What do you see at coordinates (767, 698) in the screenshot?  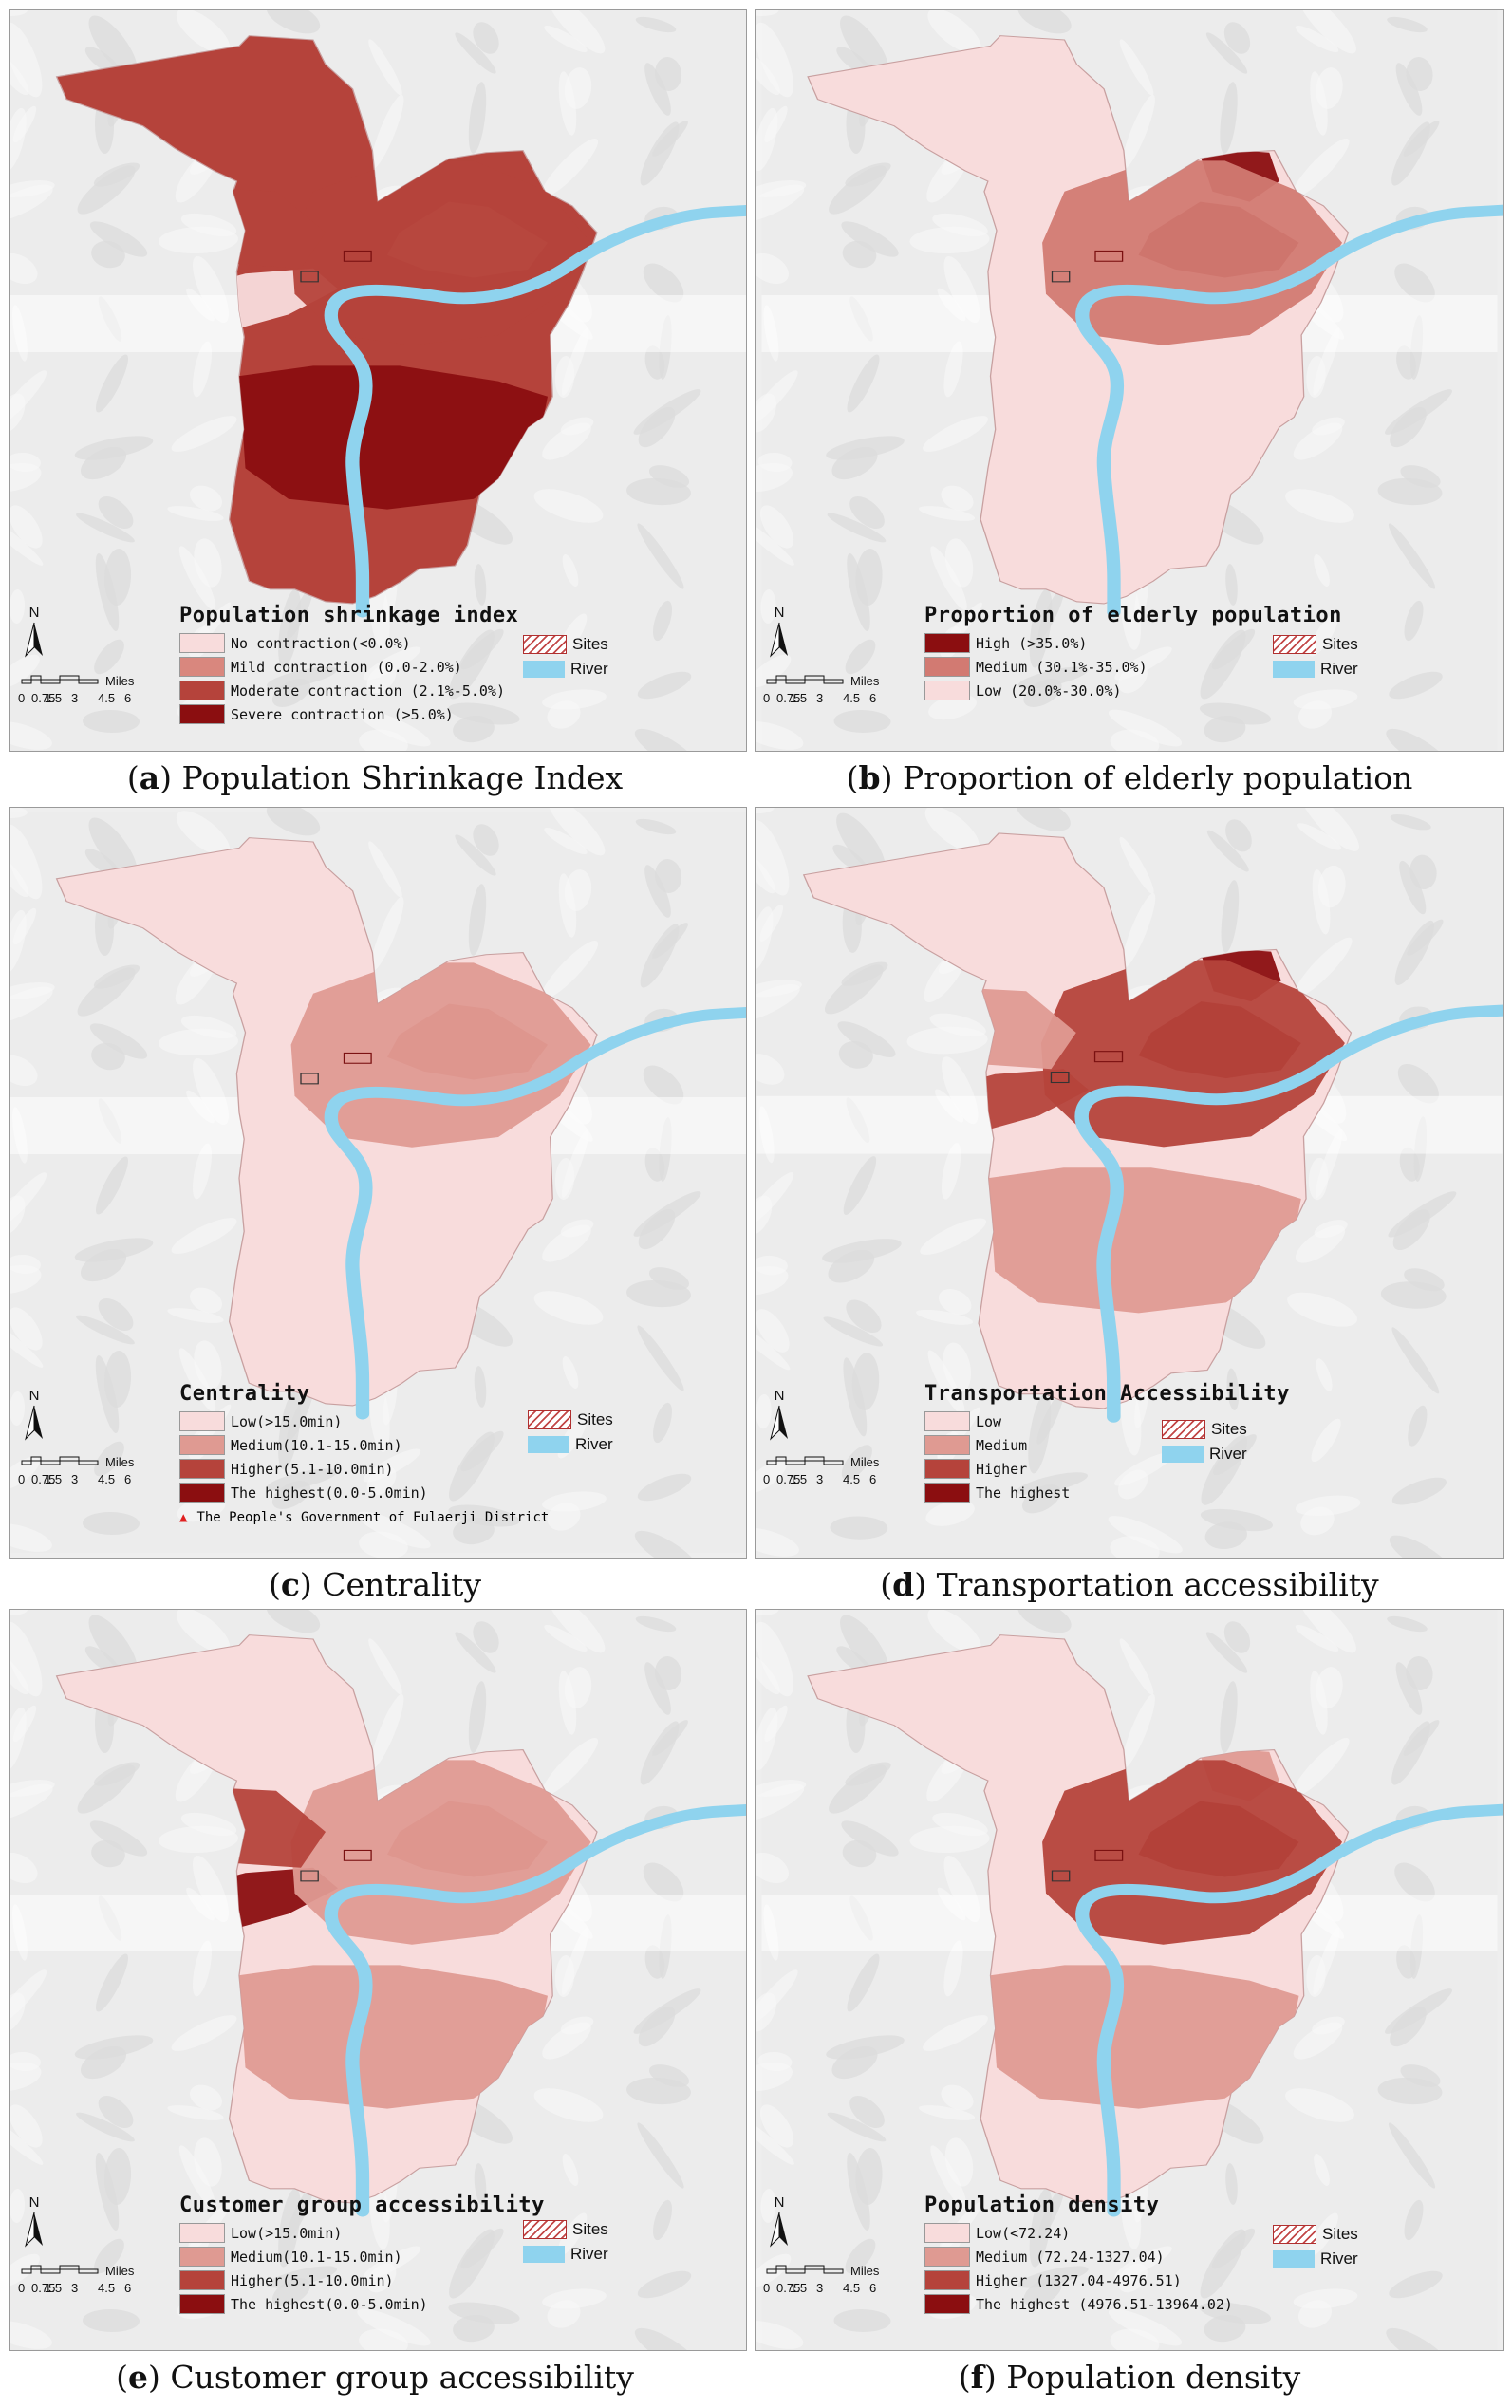 I see `scale-tick-label: 0` at bounding box center [767, 698].